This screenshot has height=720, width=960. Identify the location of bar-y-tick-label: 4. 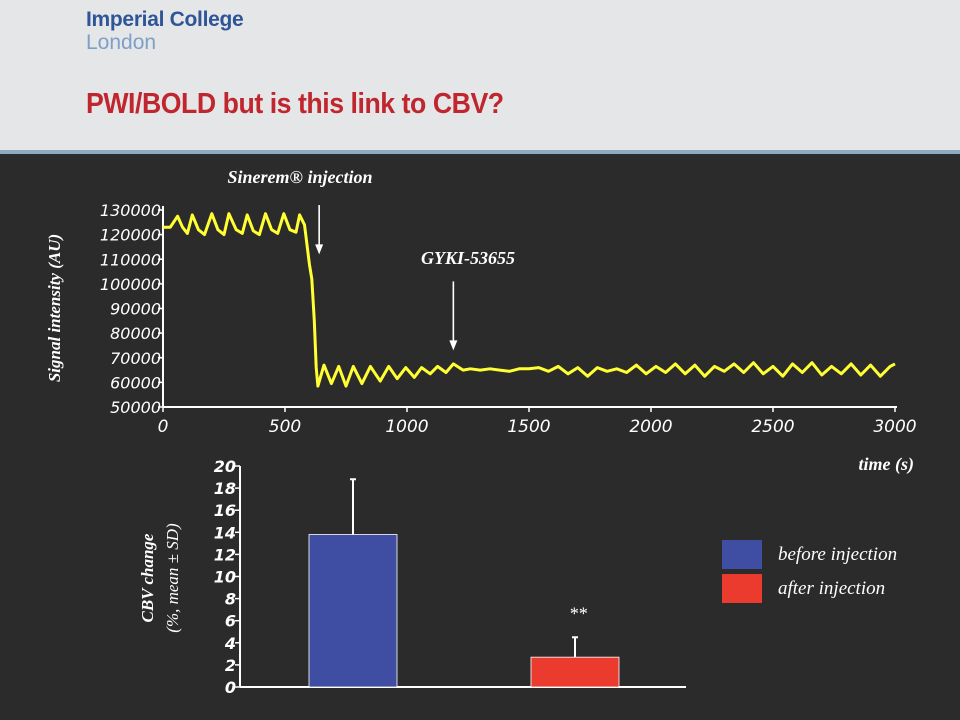
(230, 643).